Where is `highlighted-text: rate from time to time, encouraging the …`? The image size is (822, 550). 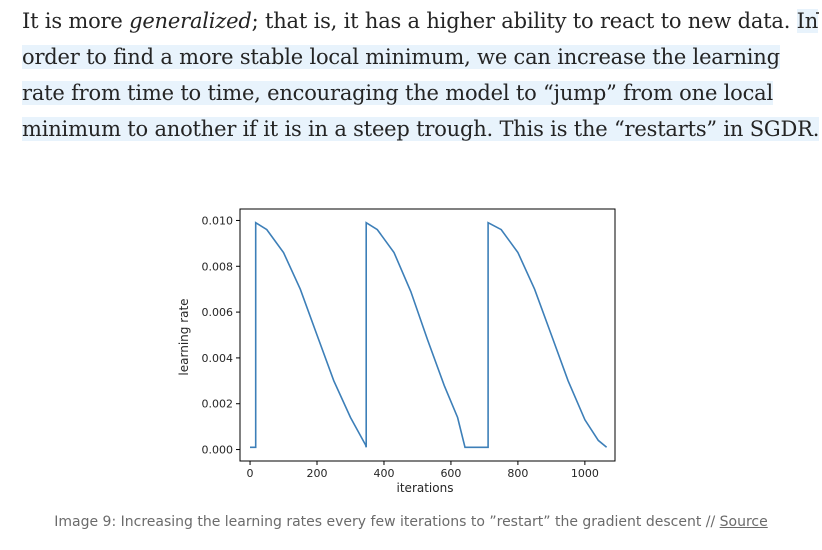
highlighted-text: rate from time to time, encouraging the … is located at coordinates (398, 93).